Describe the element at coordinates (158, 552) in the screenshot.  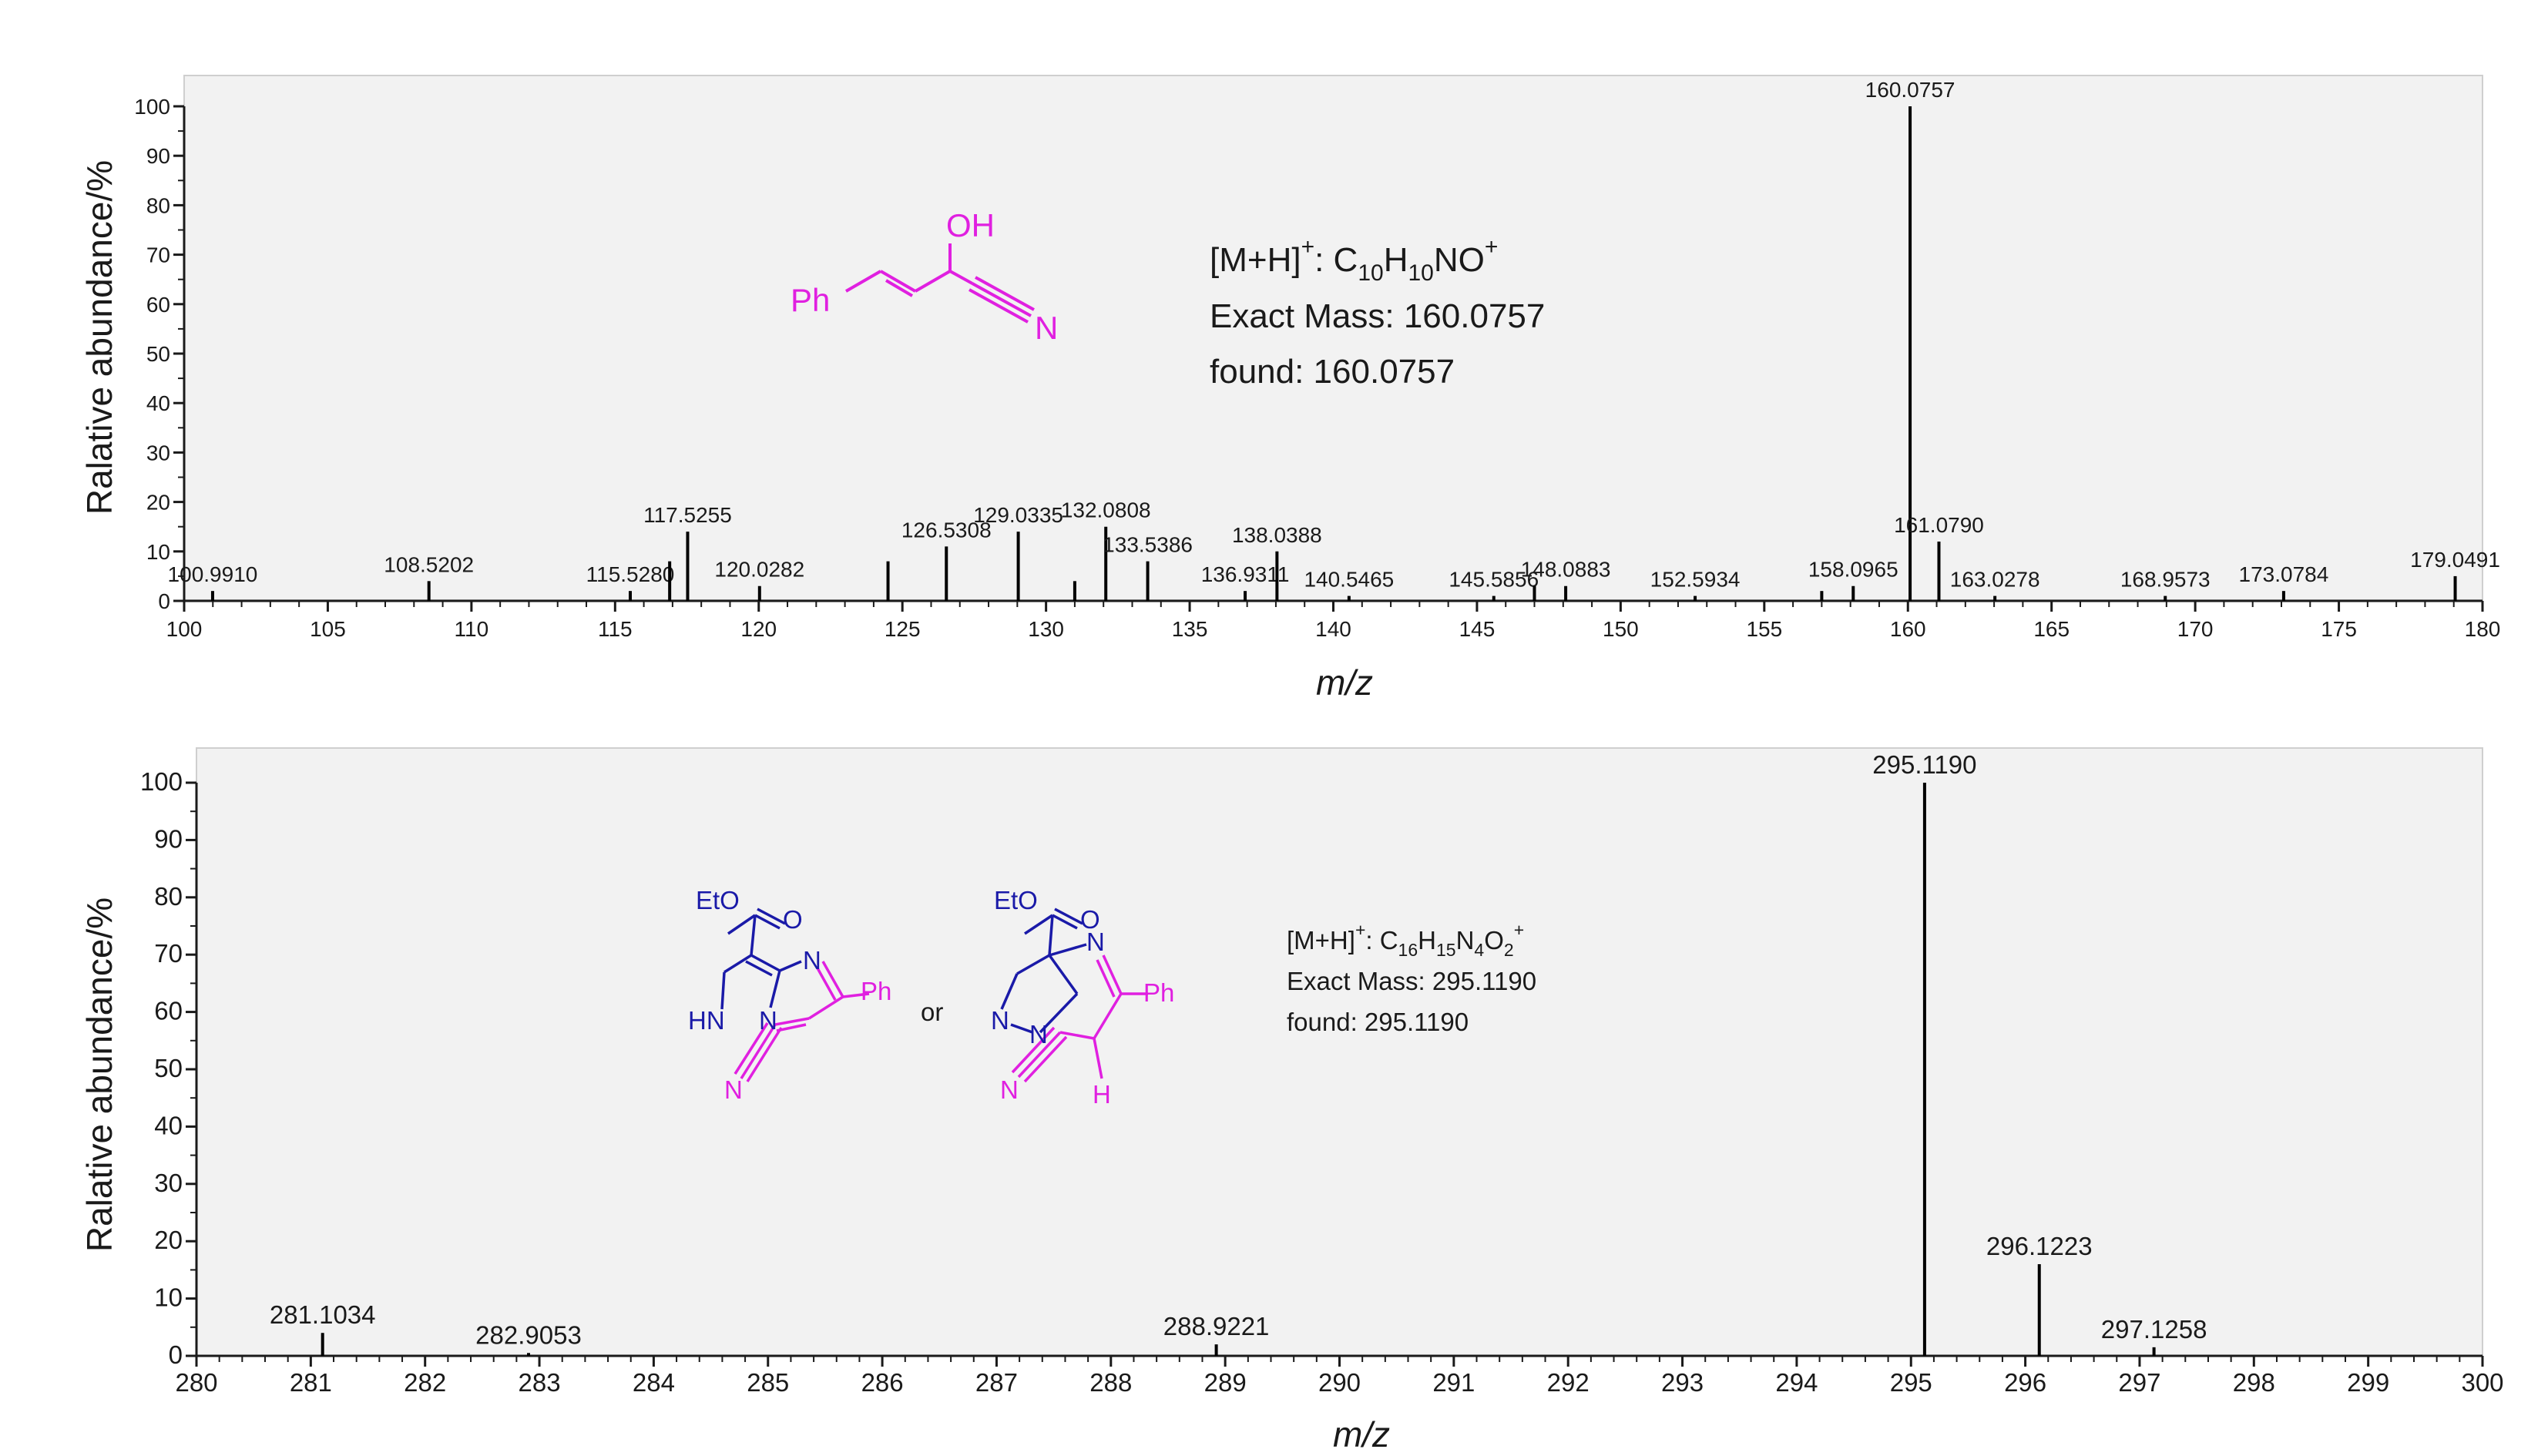
I see `plot1-y-tick-label: 10` at that location.